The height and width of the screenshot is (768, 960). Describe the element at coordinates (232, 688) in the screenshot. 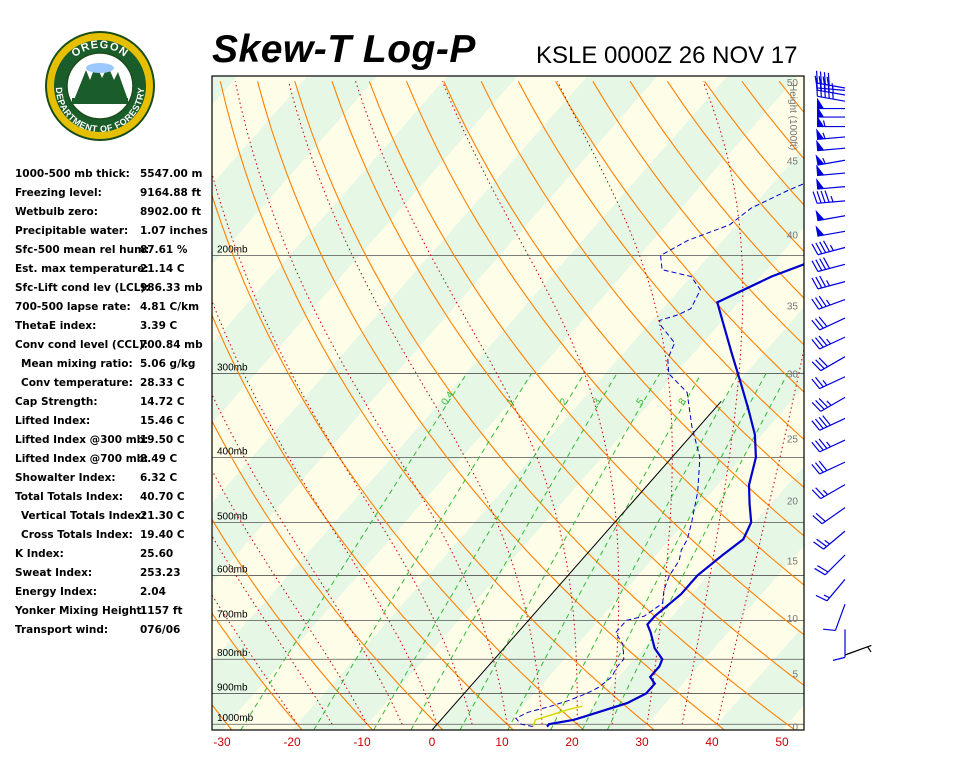

I see `pressure-label: 900mb` at that location.